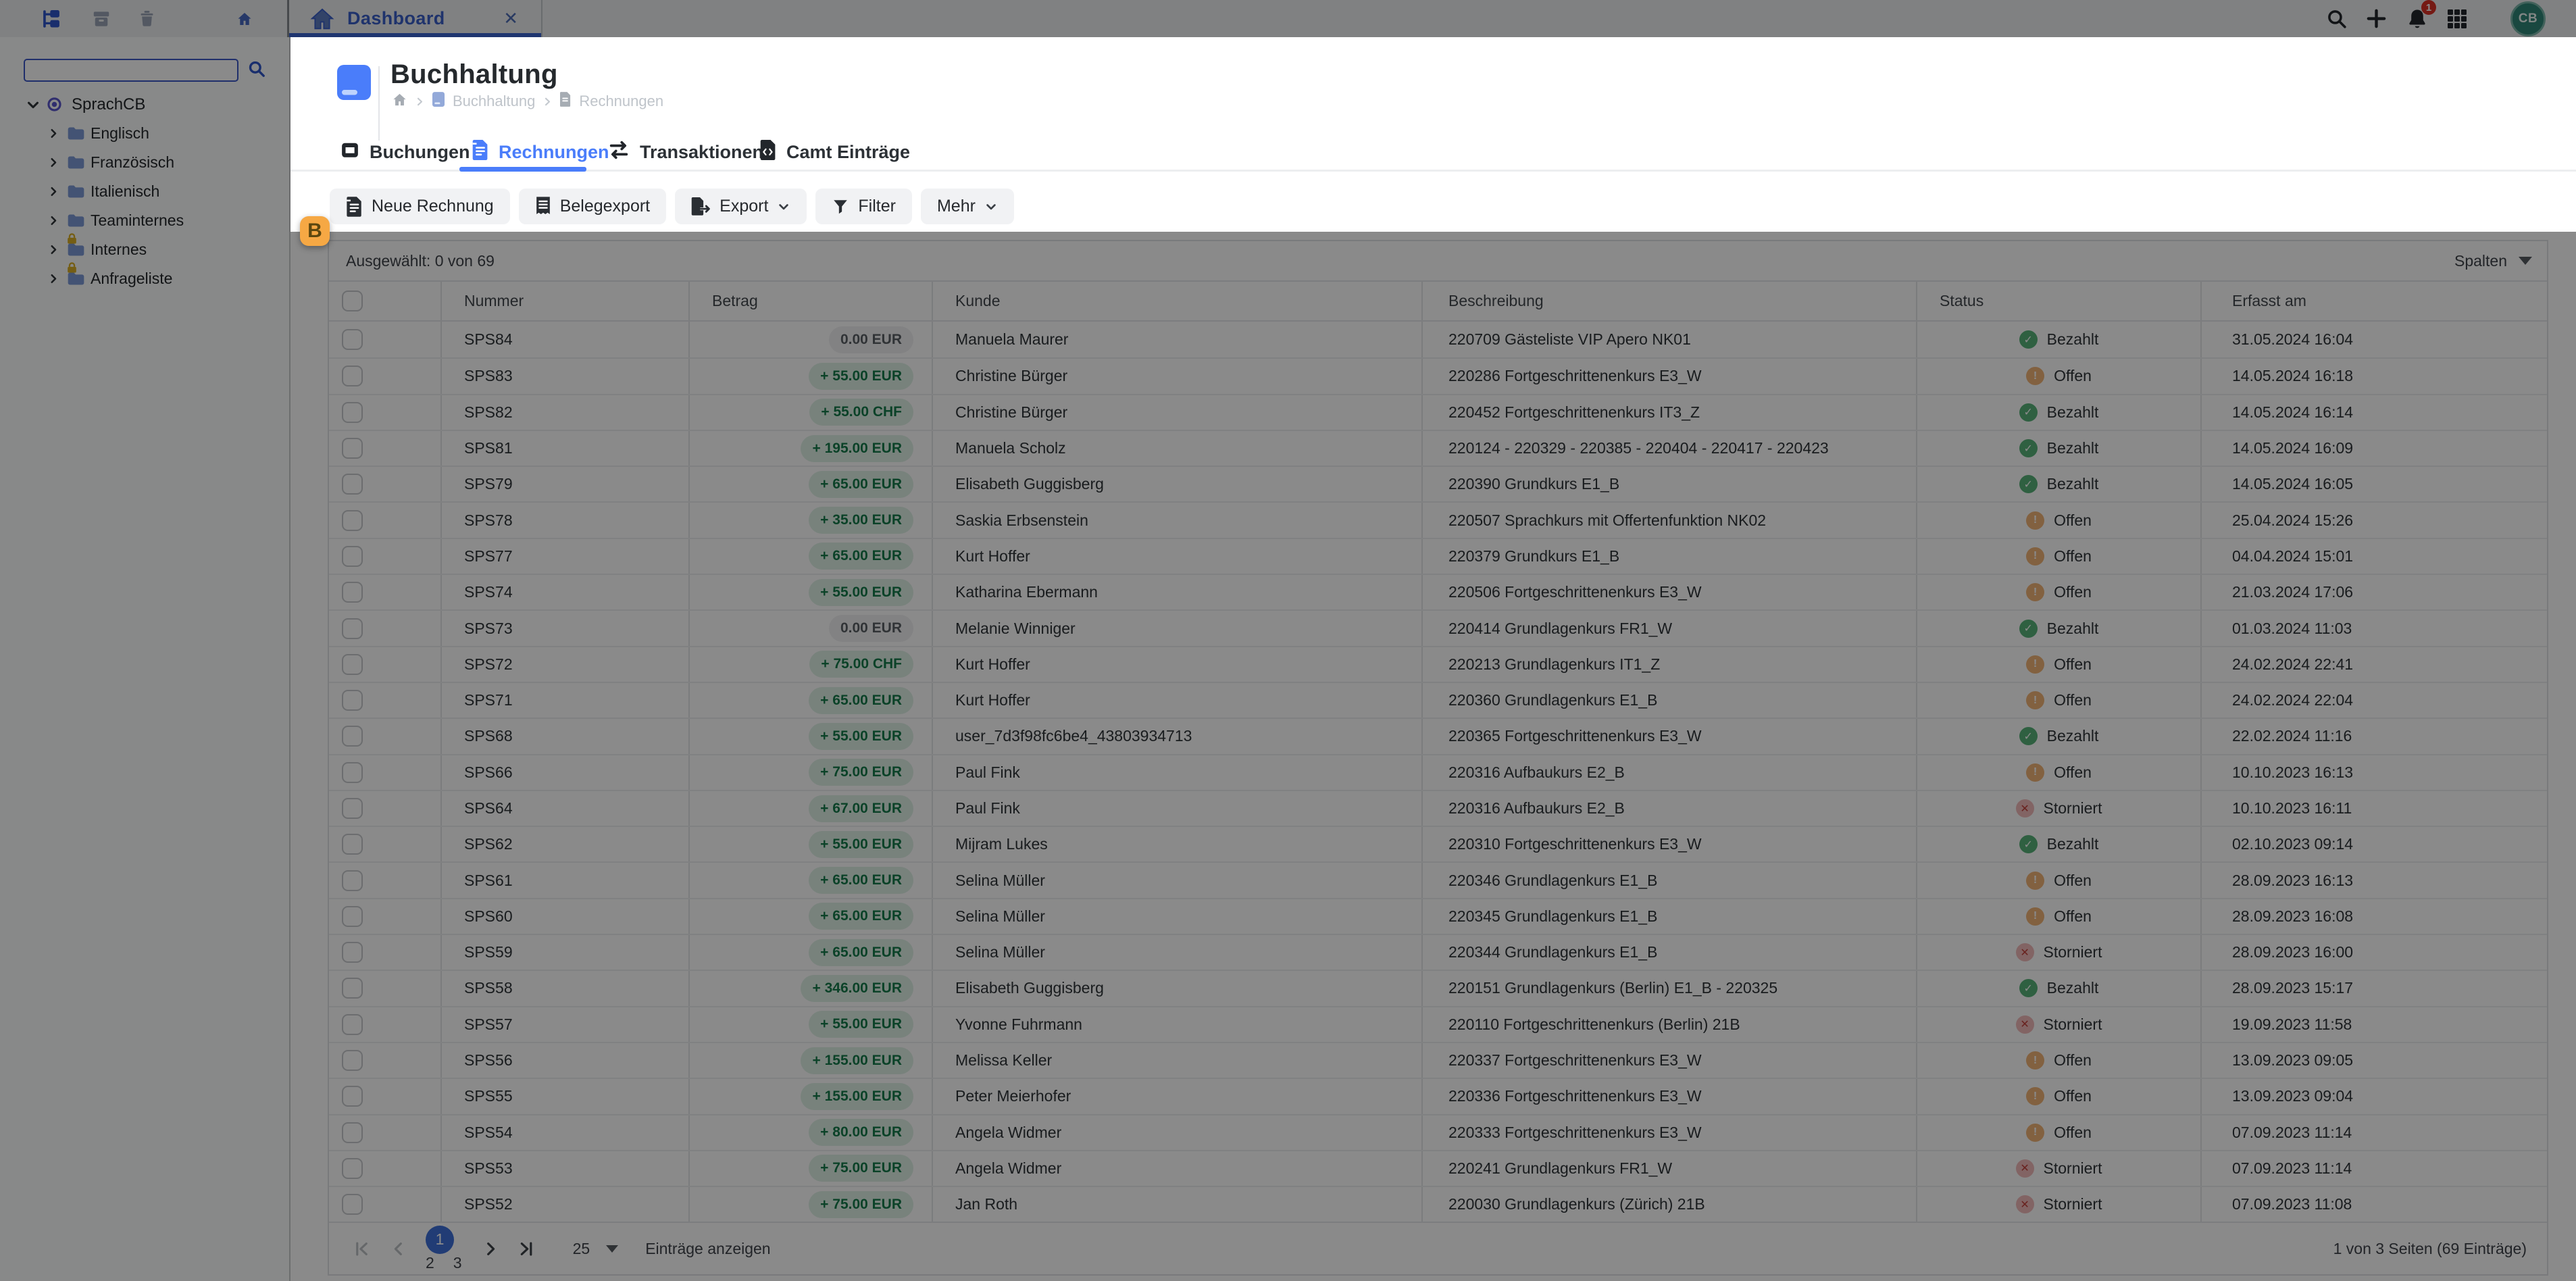 Image resolution: width=2576 pixels, height=1281 pixels. What do you see at coordinates (564, 301) in the screenshot?
I see `column-header: Nummer` at bounding box center [564, 301].